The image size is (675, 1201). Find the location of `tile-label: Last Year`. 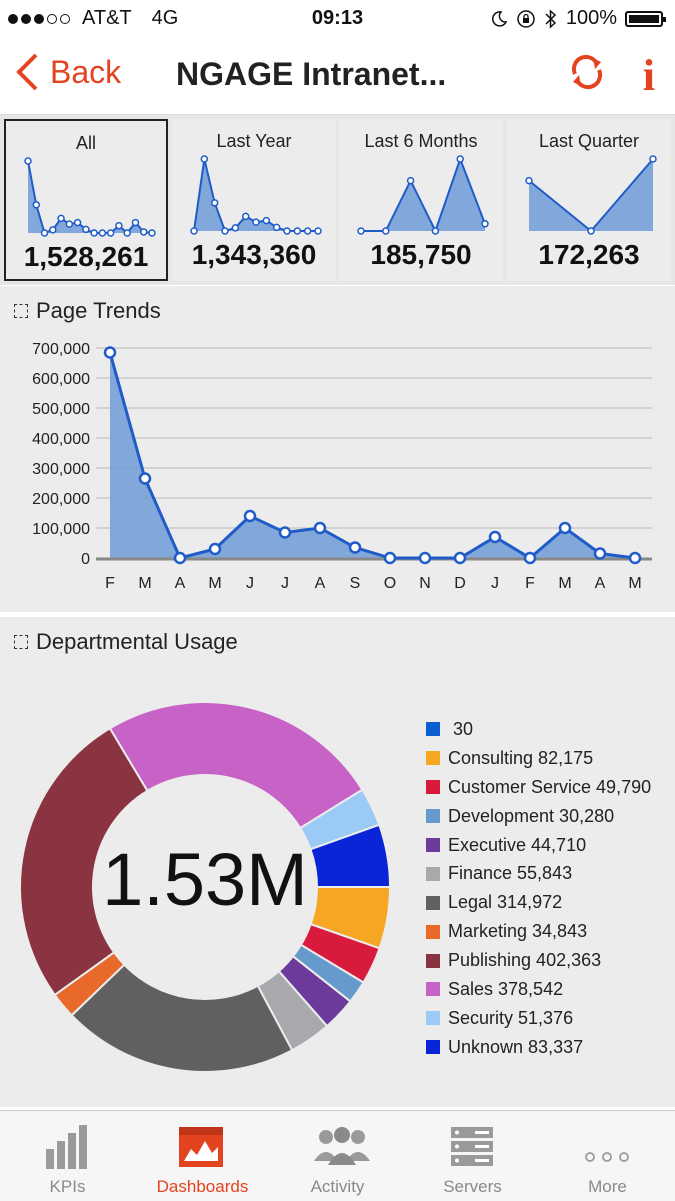

tile-label: Last Year is located at coordinates (254, 141).